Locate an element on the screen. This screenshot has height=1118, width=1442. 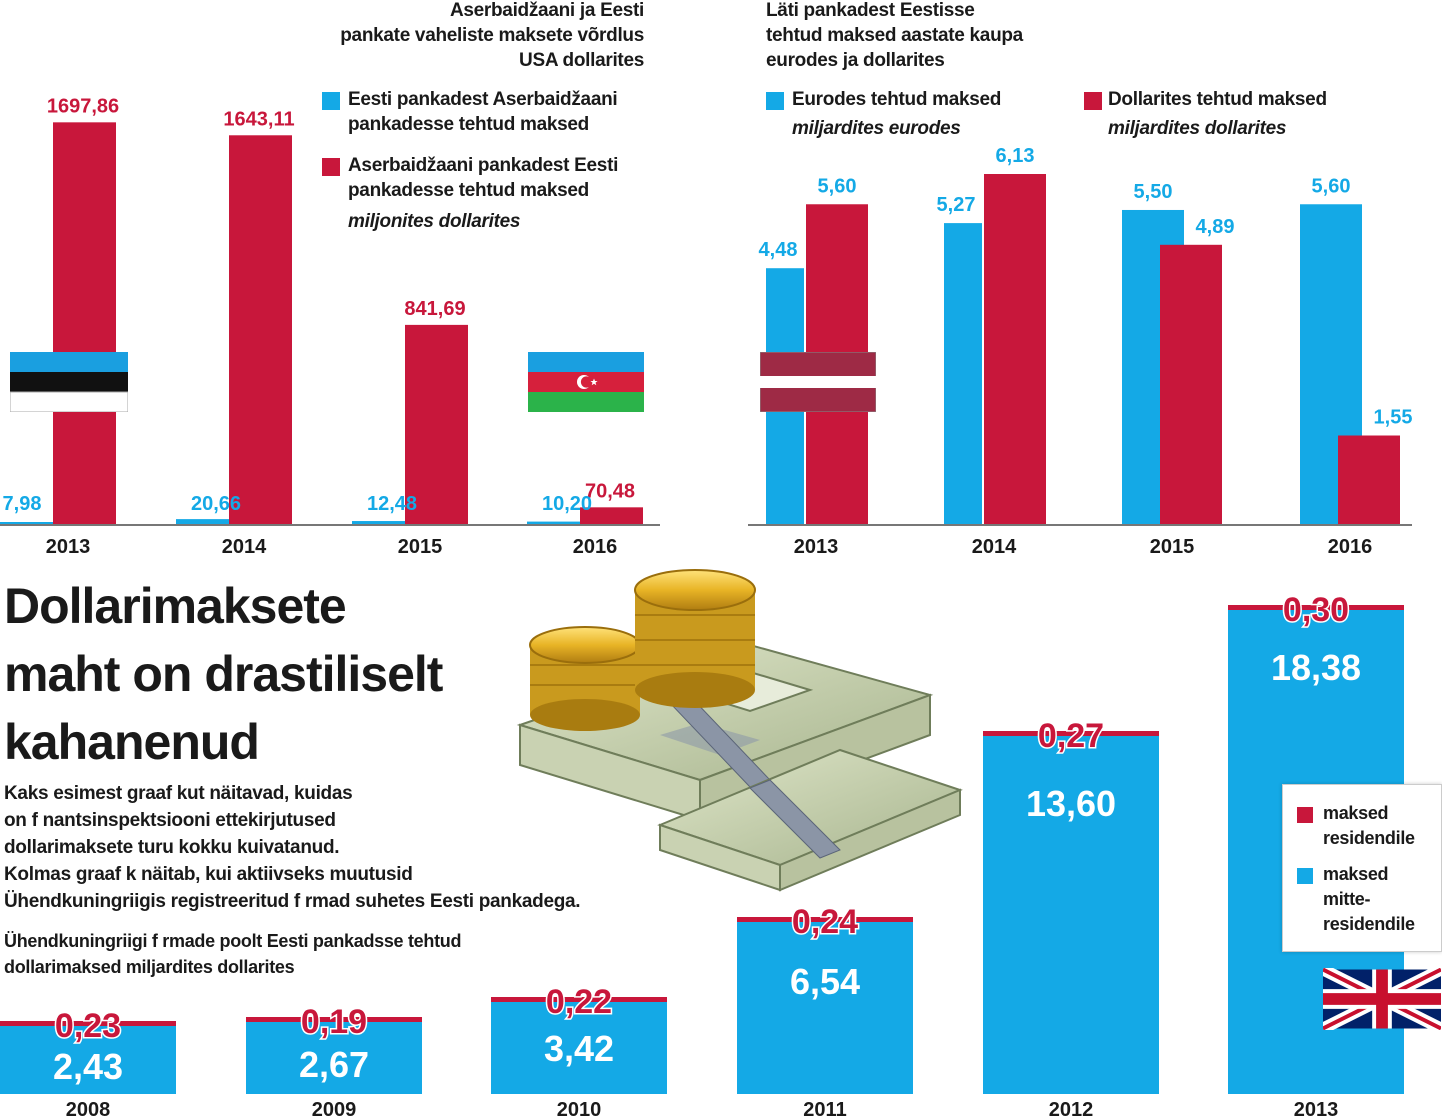
legend-line: mitte- is located at coordinates (1347, 899).